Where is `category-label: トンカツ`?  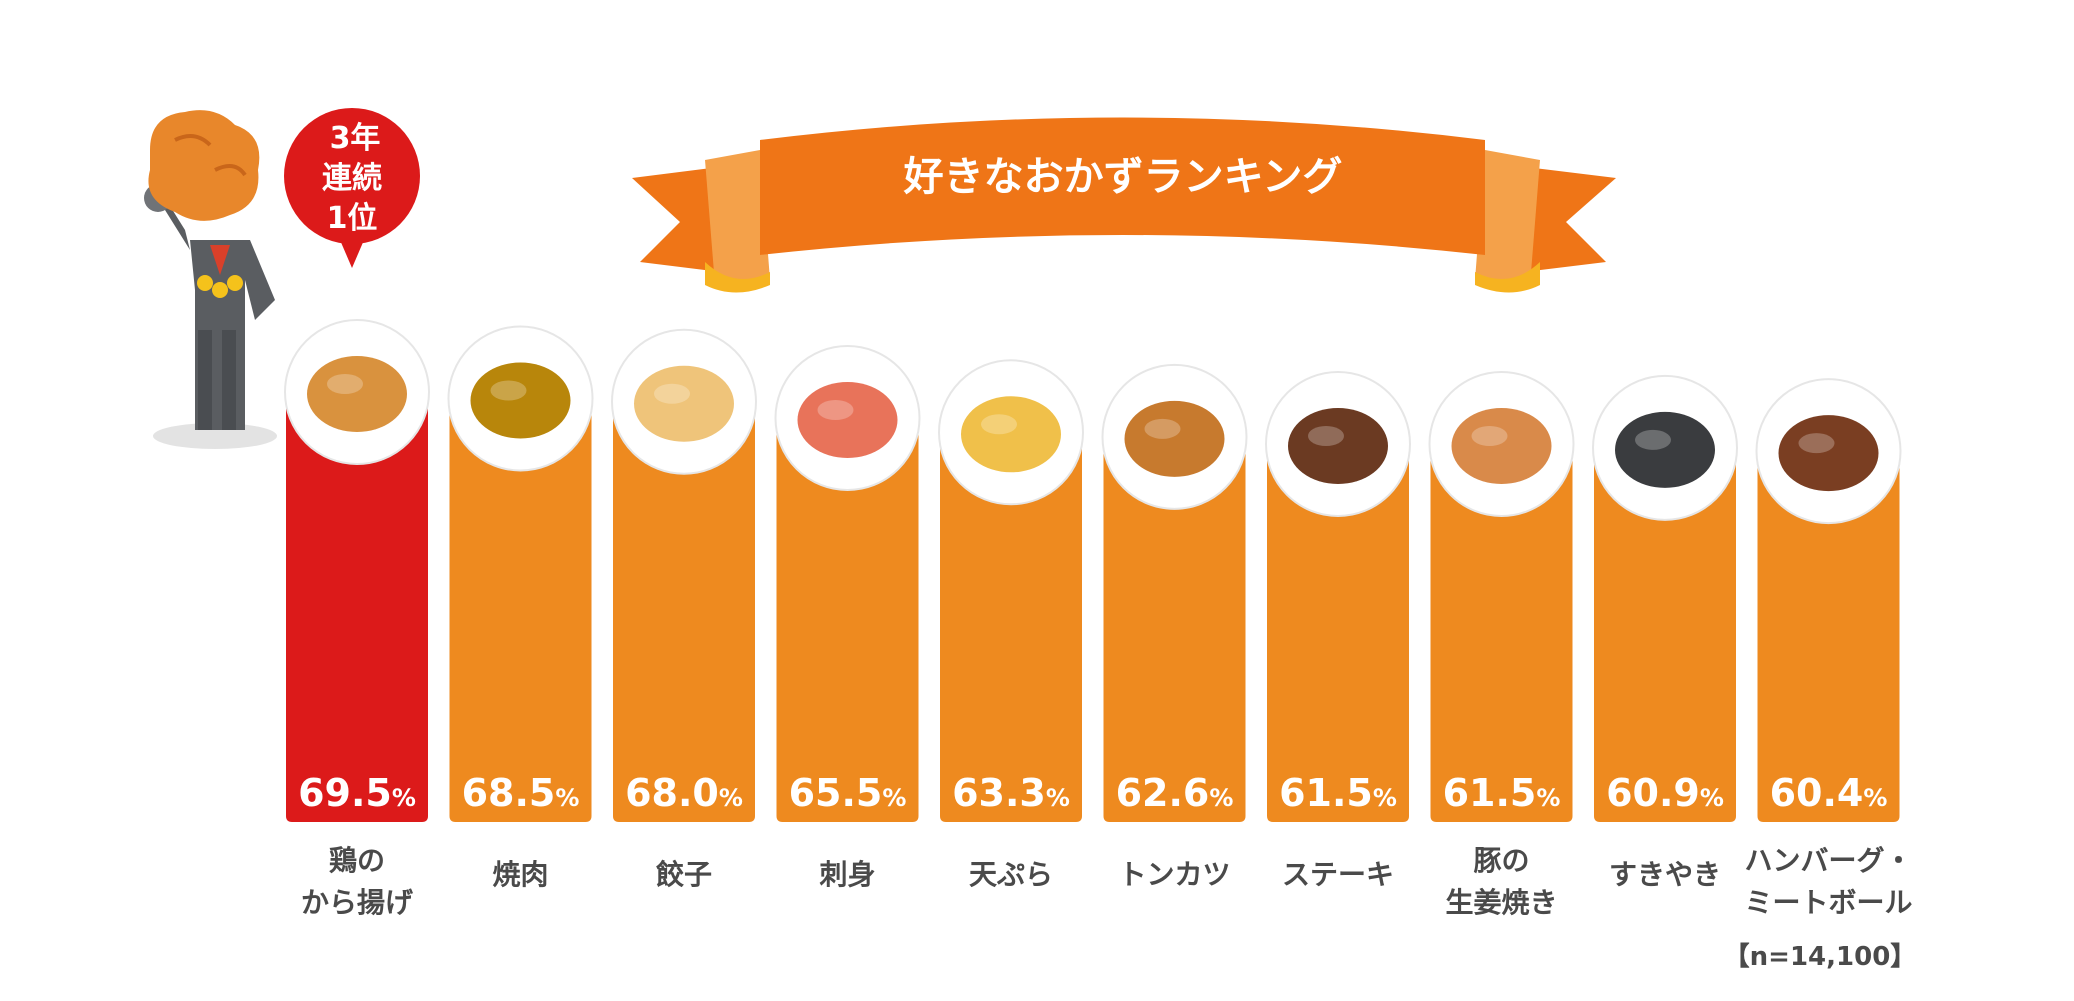 category-label: トンカツ is located at coordinates (1174, 874).